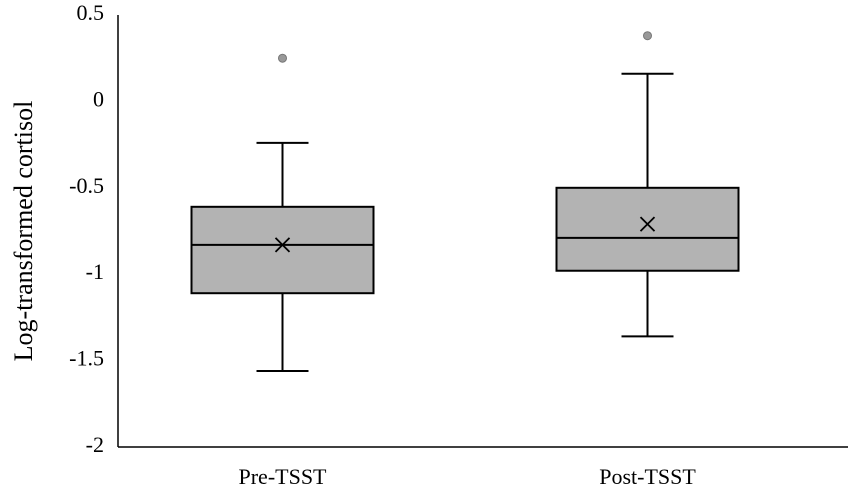  Describe the element at coordinates (86, 185) in the screenshot. I see `y-tick-label: -0.5` at that location.